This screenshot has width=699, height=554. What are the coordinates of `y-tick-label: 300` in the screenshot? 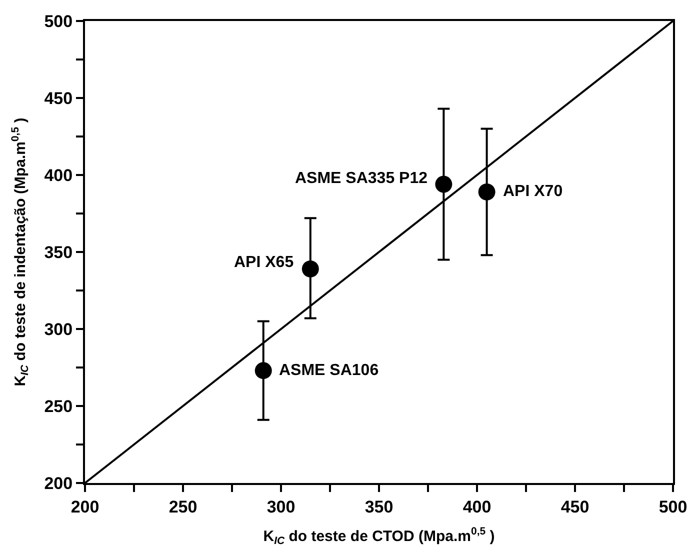 It's located at (58, 329).